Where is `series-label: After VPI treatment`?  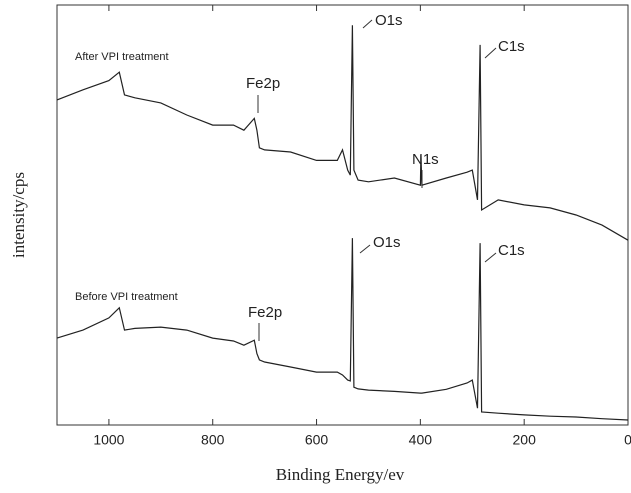 series-label: After VPI treatment is located at coordinates (122, 57).